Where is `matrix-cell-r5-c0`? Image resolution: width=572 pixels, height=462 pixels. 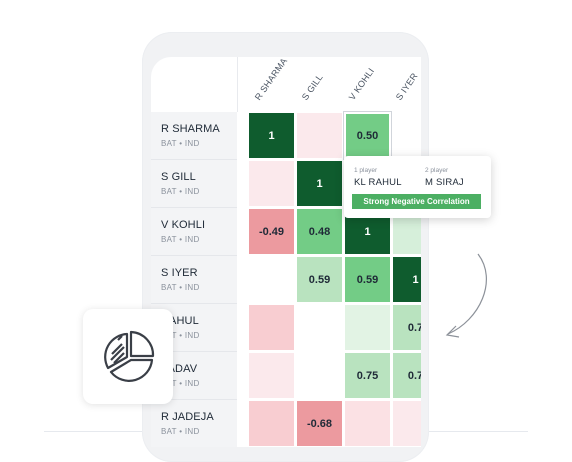
matrix-cell-r5-c0 is located at coordinates (271, 375).